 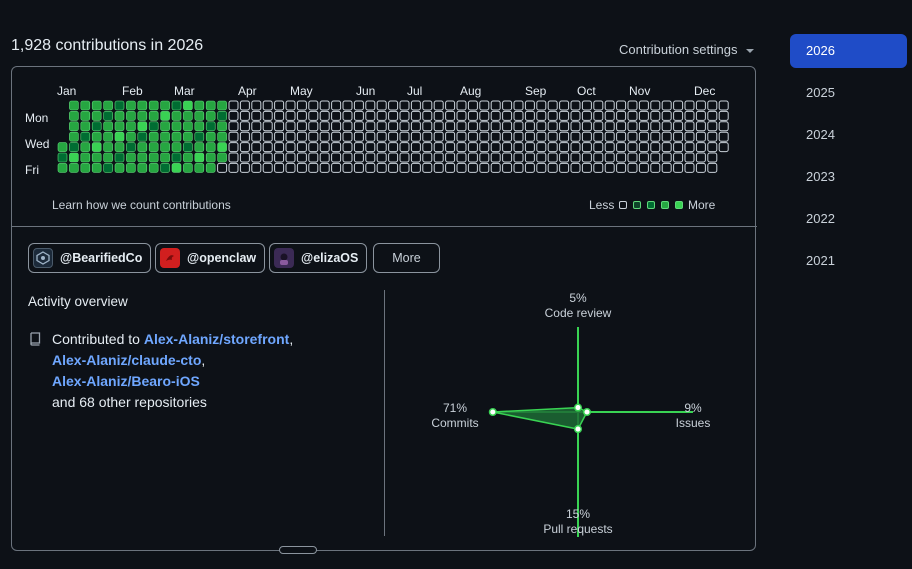 I want to click on learn-contributions-link: Learn how we count contributions, so click(x=141, y=205).